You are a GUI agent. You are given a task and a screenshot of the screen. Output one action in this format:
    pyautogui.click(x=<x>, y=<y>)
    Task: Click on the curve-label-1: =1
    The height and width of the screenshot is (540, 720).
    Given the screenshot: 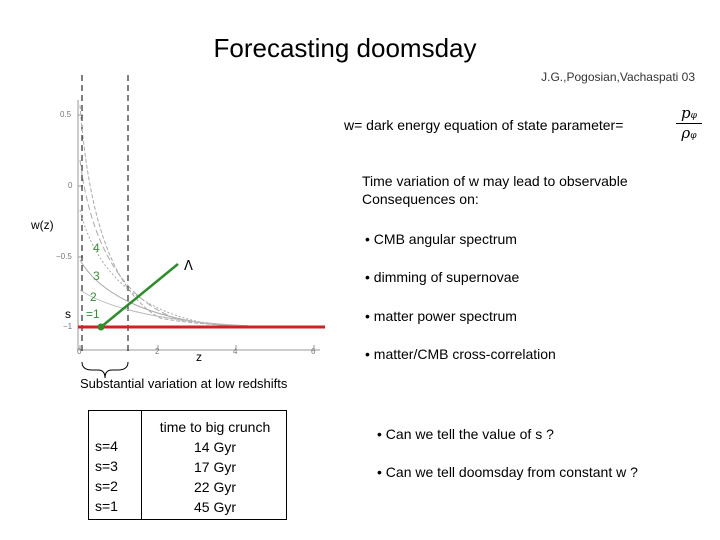 What is the action you would take?
    pyautogui.click(x=93, y=314)
    